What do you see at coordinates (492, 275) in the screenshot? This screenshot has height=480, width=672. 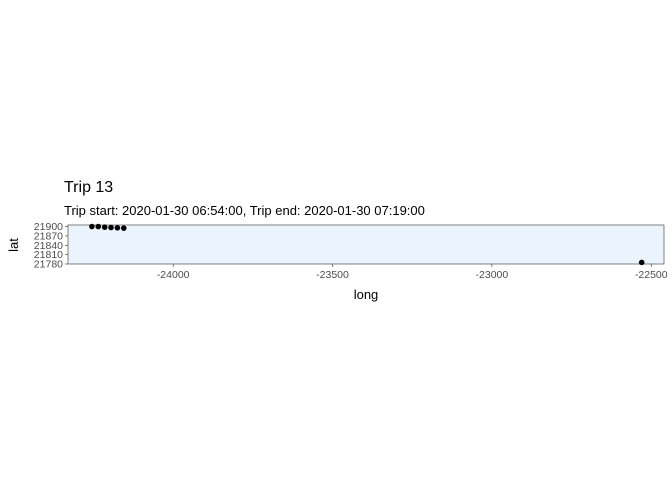 I see `x-tick-label: -23000` at bounding box center [492, 275].